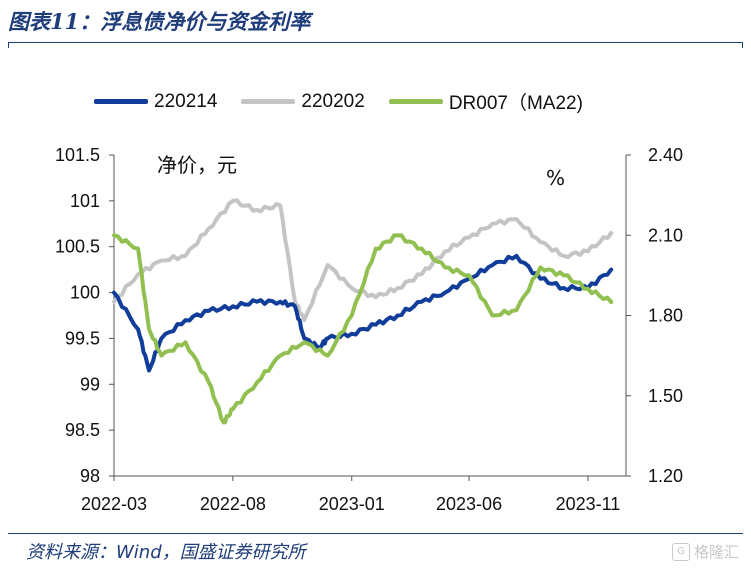  Describe the element at coordinates (82, 338) in the screenshot. I see `left-tick-label: 99.5` at that location.